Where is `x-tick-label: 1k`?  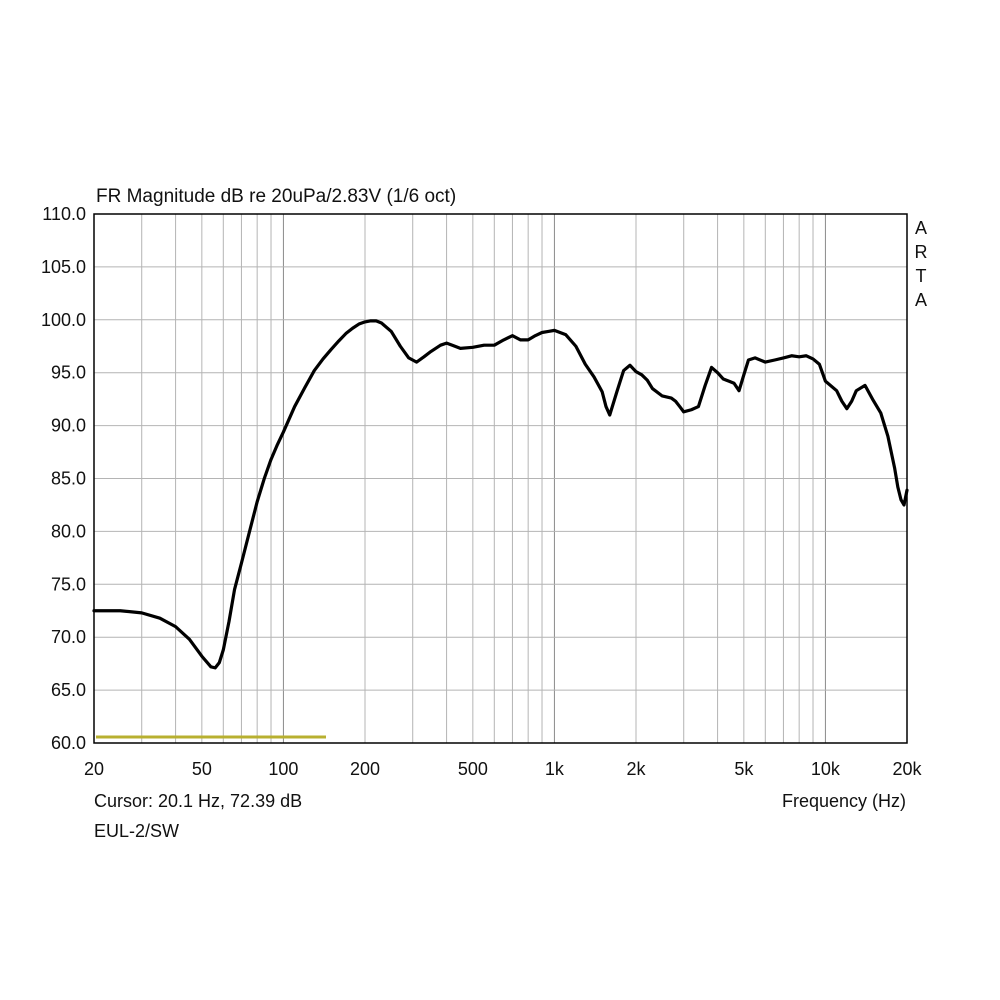
x-tick-label: 1k is located at coordinates (555, 769).